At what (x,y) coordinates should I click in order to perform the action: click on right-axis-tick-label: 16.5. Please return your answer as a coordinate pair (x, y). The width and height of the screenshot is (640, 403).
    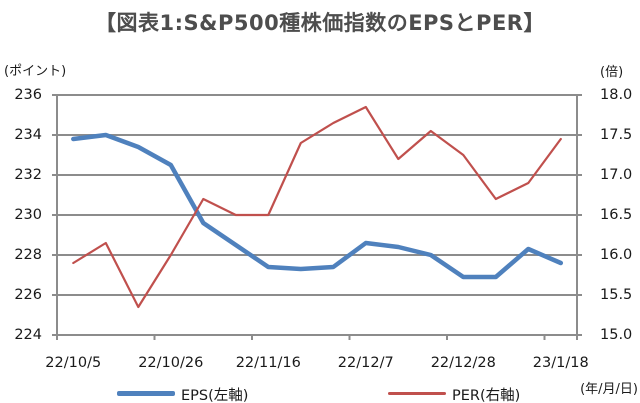
    Looking at the image, I should click on (616, 215).